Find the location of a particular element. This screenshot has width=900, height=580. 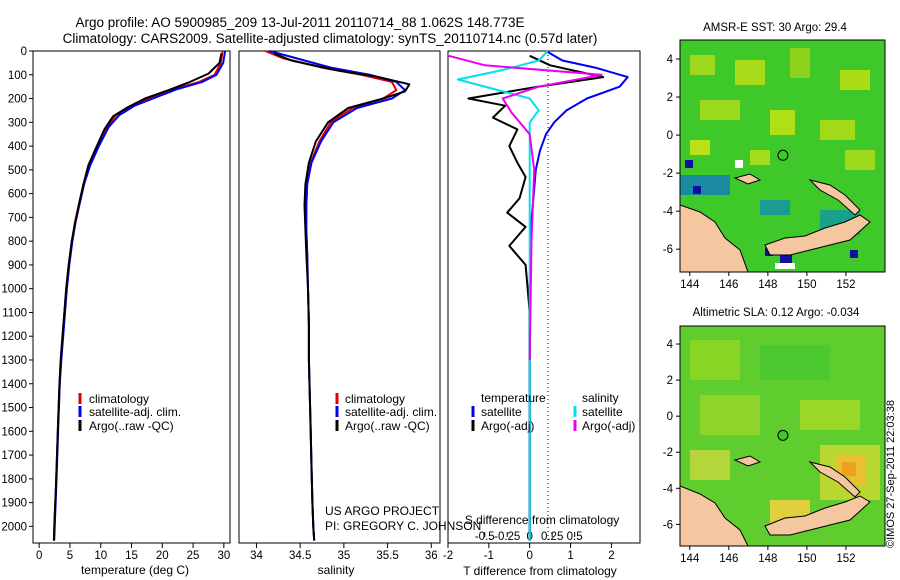

salinity-tick-label: 35 is located at coordinates (343, 556).